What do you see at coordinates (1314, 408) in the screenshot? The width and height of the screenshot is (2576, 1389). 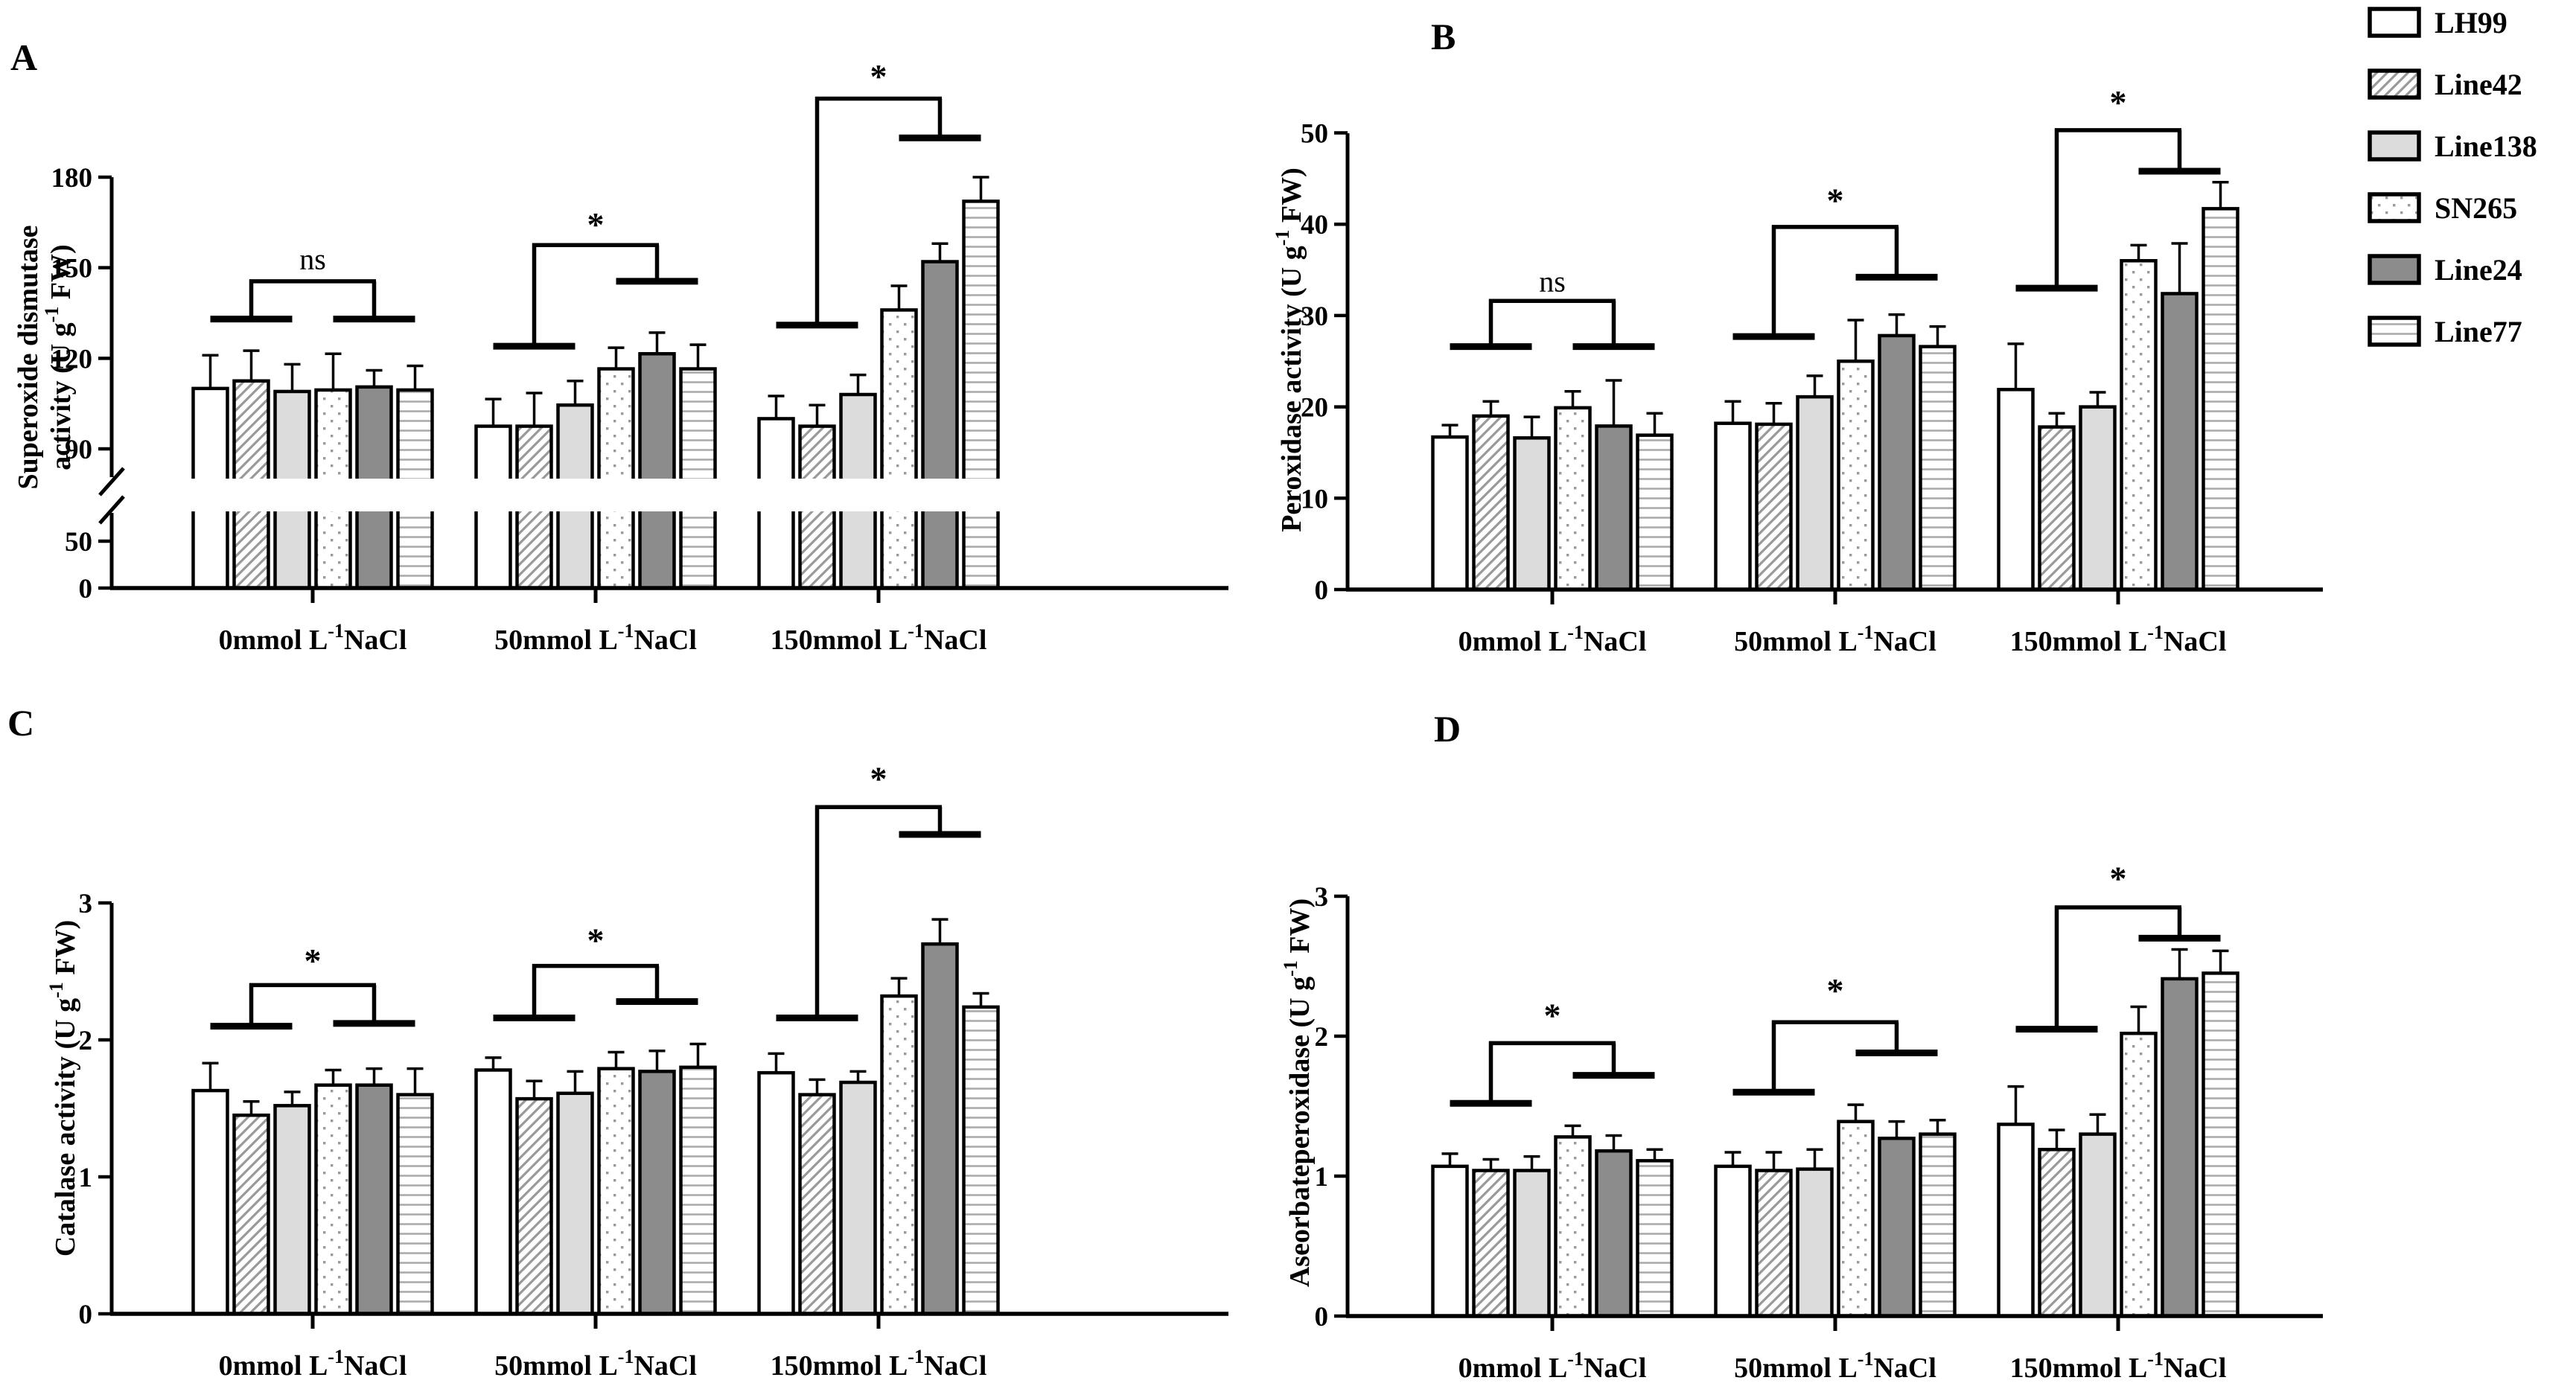 I see `y-tick-label: 20` at bounding box center [1314, 408].